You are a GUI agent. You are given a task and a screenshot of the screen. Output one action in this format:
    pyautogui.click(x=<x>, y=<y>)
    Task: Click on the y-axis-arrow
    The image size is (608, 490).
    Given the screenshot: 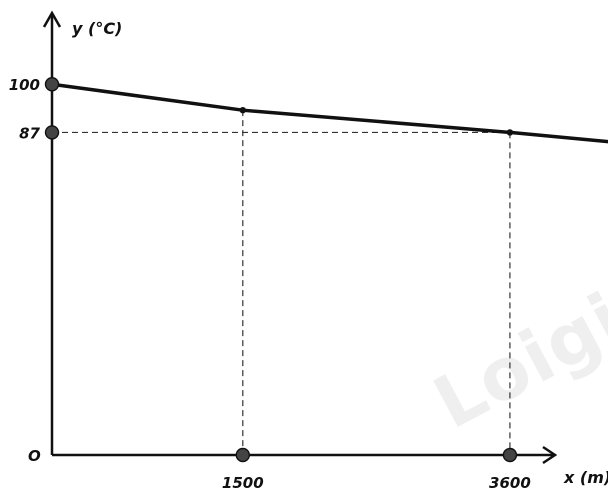 What is the action you would take?
    pyautogui.click(x=52, y=19)
    